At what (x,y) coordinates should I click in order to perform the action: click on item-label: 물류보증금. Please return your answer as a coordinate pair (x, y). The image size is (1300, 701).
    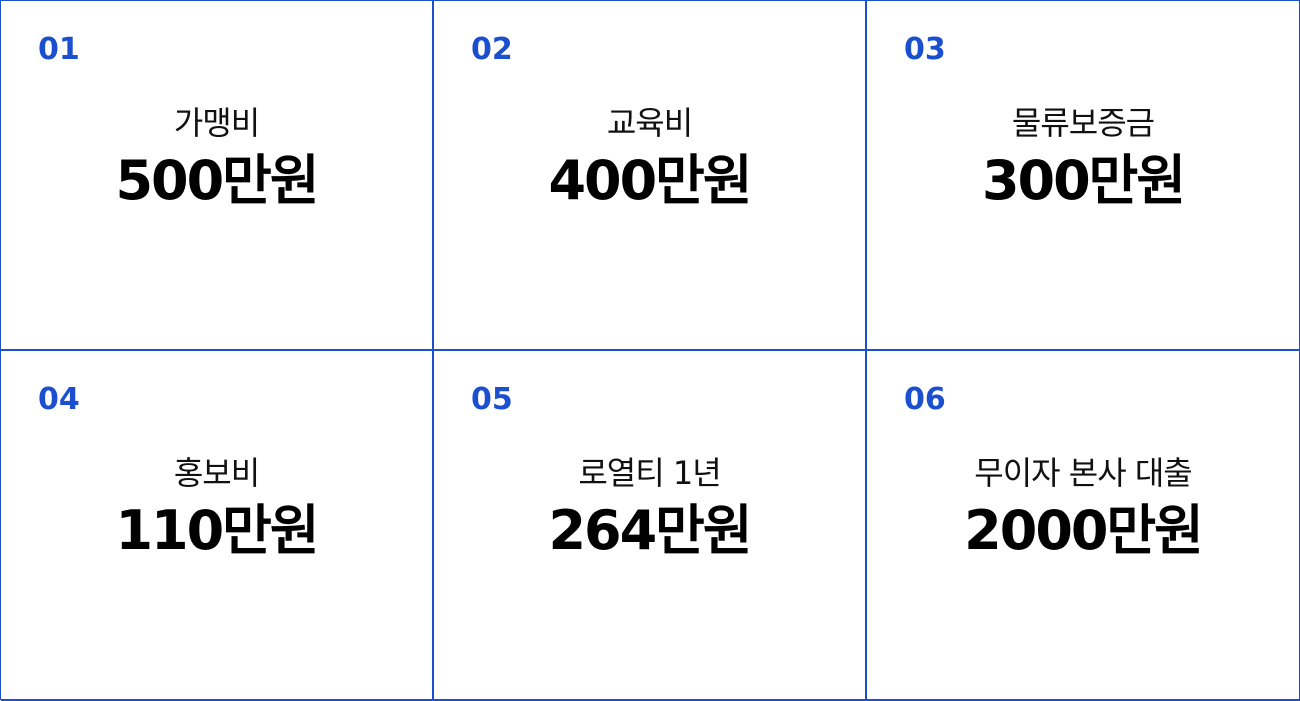
    Looking at the image, I should click on (1083, 123).